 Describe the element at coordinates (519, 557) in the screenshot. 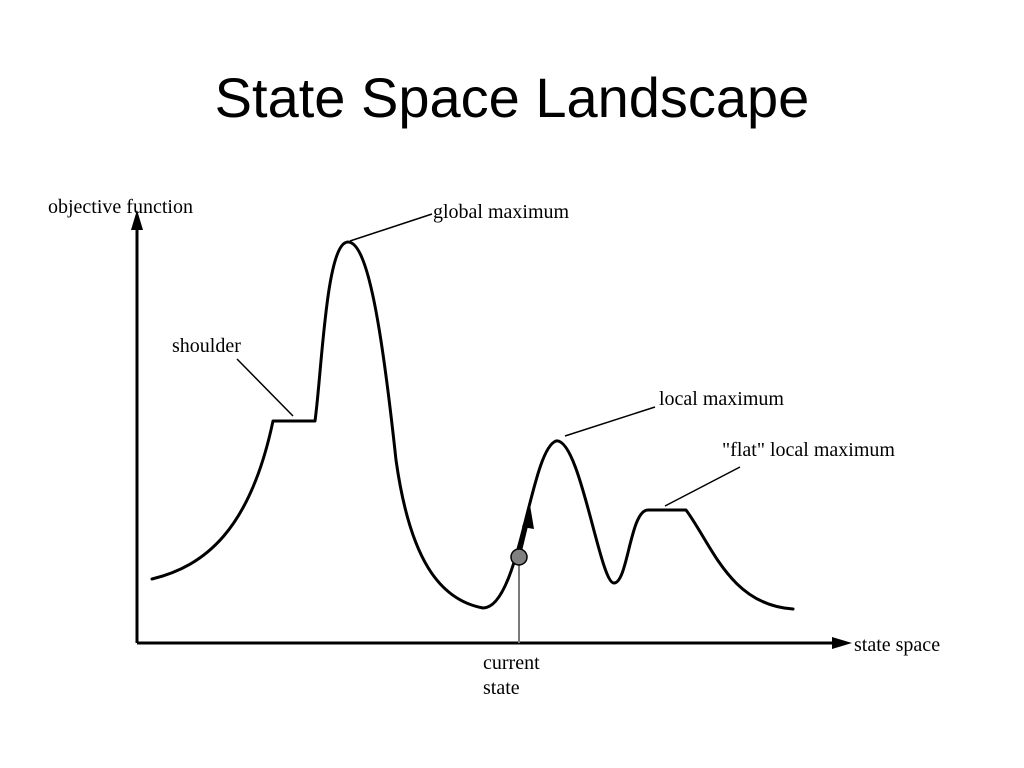

I see `current-state-marker` at that location.